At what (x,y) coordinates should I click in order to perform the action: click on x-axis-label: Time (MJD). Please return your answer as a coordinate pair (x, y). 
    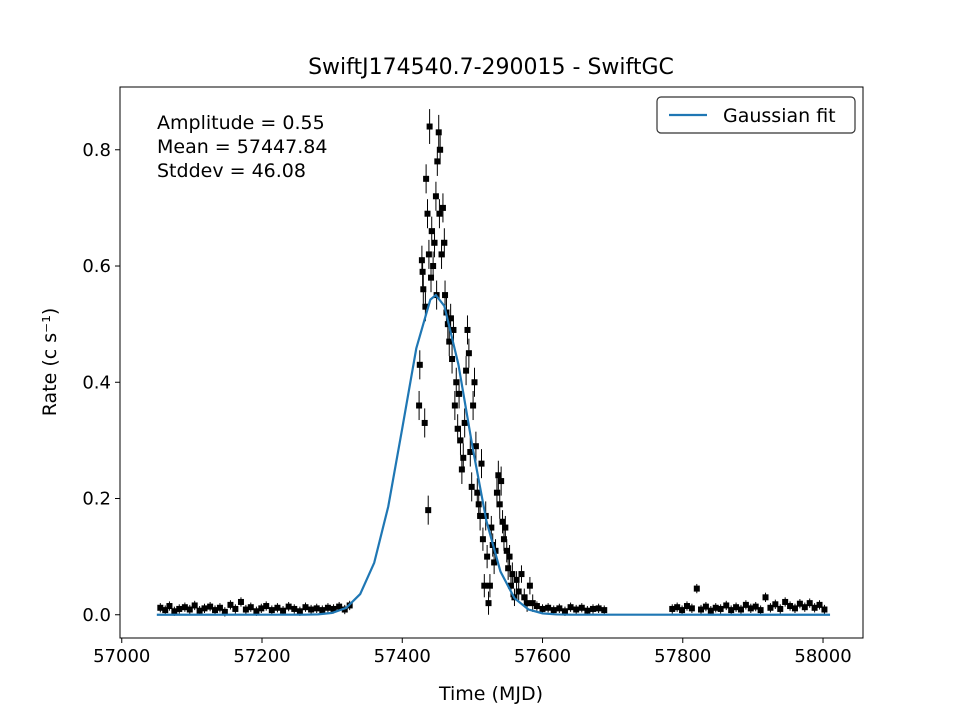
    Looking at the image, I should click on (490, 694).